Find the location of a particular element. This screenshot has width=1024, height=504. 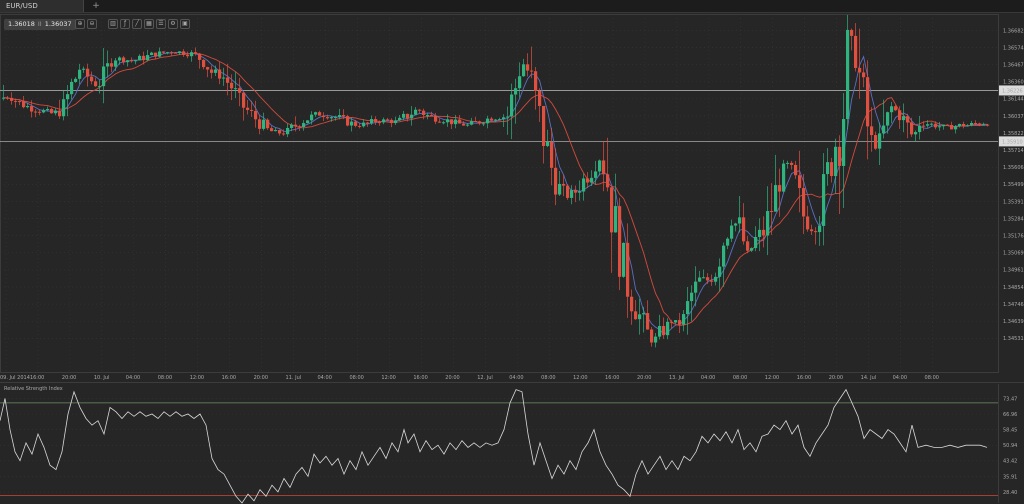

tab-eurusd: EUR/USD is located at coordinates (42, 6).